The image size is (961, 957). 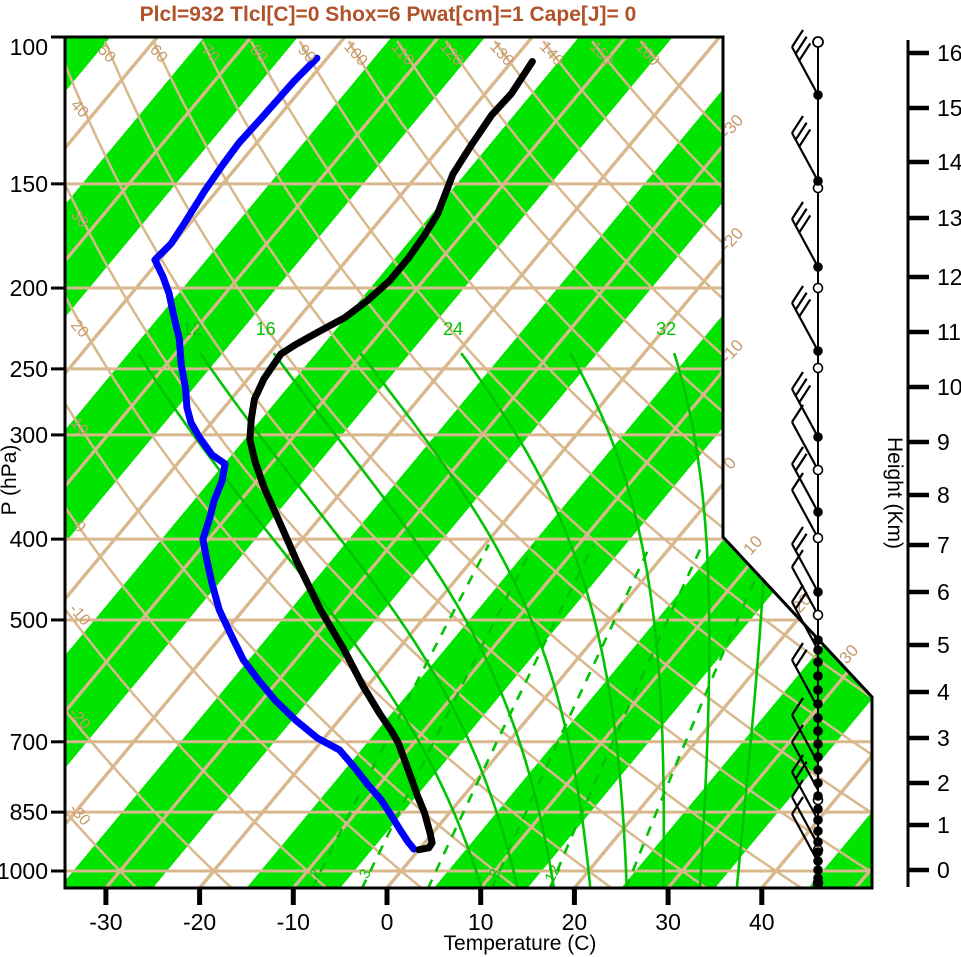 What do you see at coordinates (668, 922) in the screenshot?
I see `temperature-tick-label: 30` at bounding box center [668, 922].